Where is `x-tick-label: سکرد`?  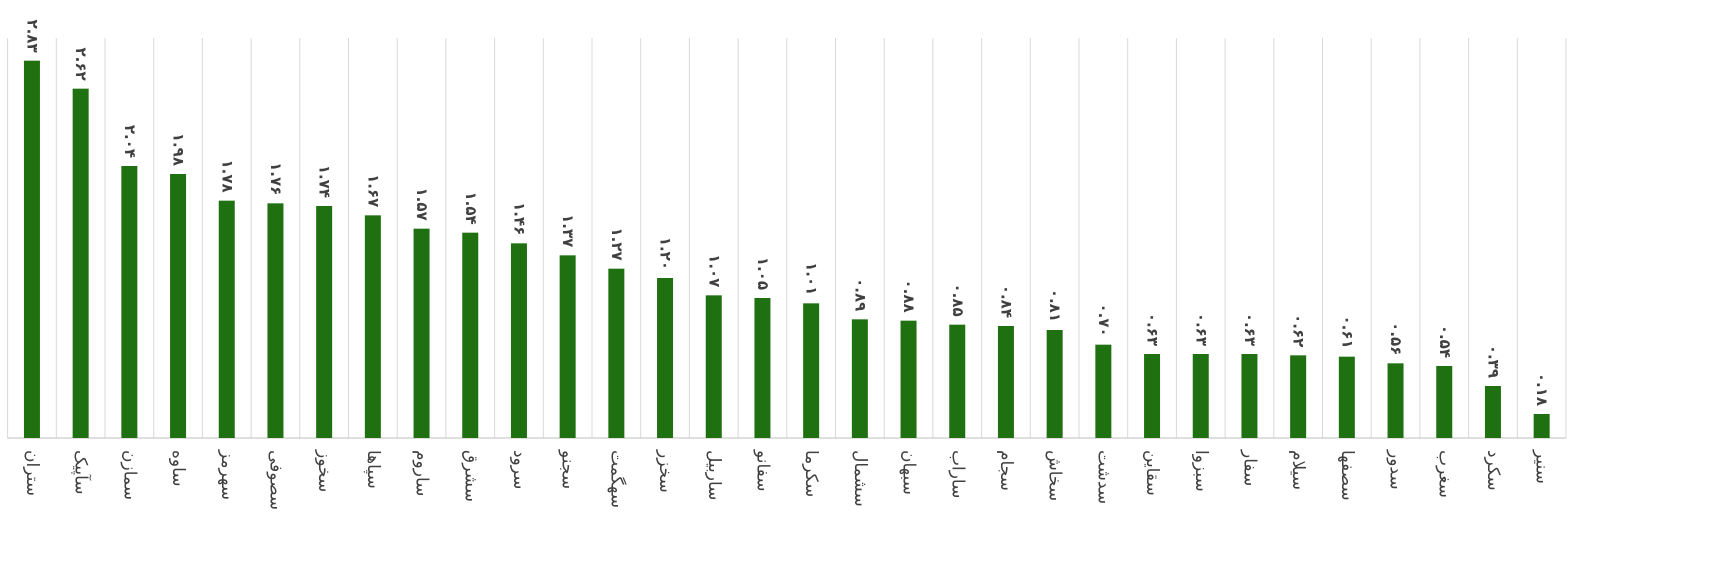
x-tick-label: سکرد is located at coordinates (1493, 470).